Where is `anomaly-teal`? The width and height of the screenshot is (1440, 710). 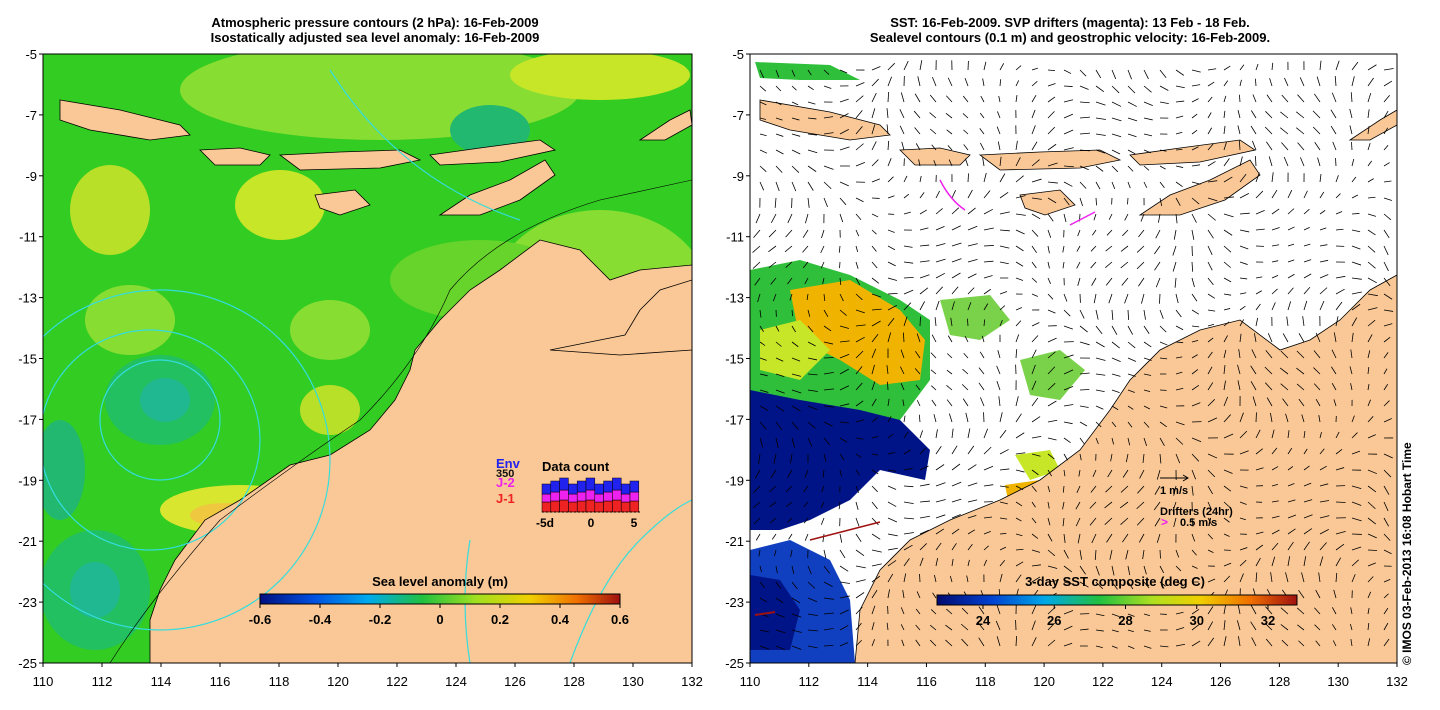
anomaly-teal is located at coordinates (490, 130).